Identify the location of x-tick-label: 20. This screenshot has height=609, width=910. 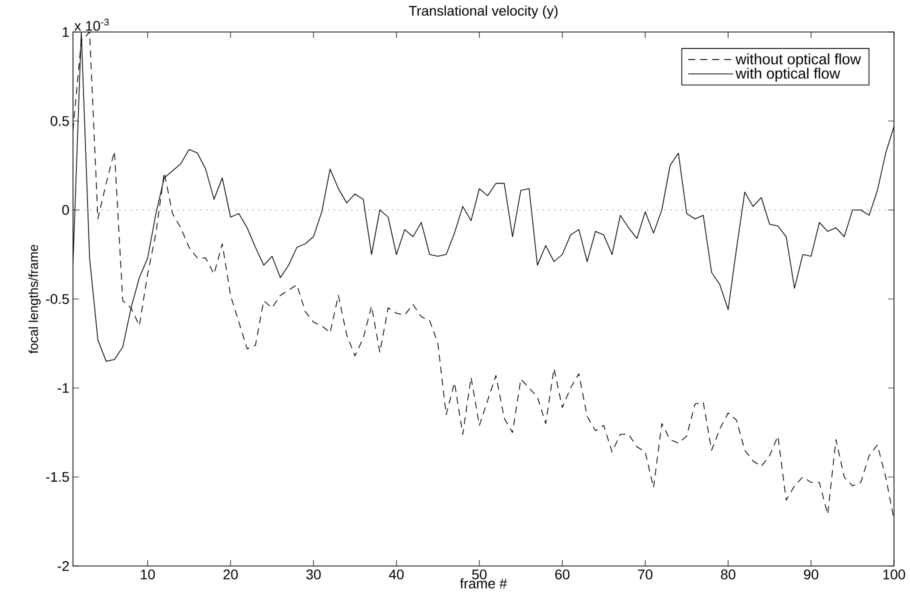
(231, 575).